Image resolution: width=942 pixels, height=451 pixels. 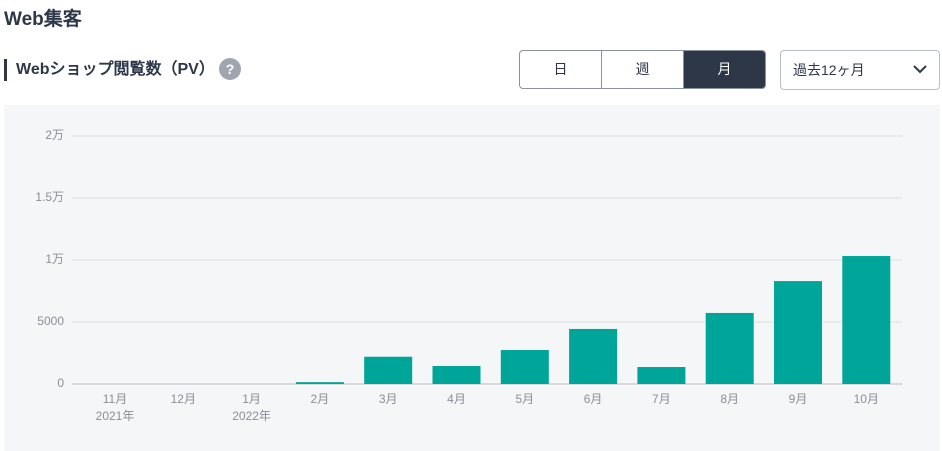 I want to click on x-tick-label: 1月, so click(x=251, y=399).